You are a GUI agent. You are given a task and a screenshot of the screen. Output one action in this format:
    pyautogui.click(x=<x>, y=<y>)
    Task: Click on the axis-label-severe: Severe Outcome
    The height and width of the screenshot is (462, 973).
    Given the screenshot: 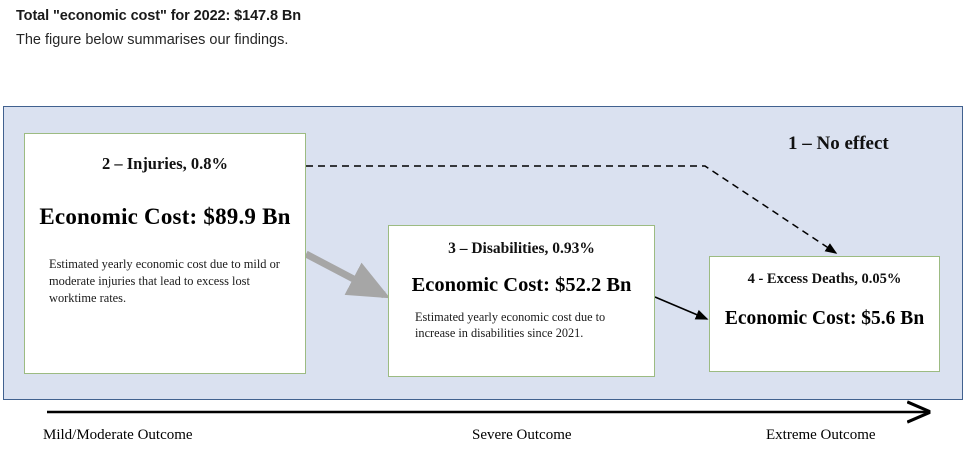 What is the action you would take?
    pyautogui.click(x=522, y=435)
    